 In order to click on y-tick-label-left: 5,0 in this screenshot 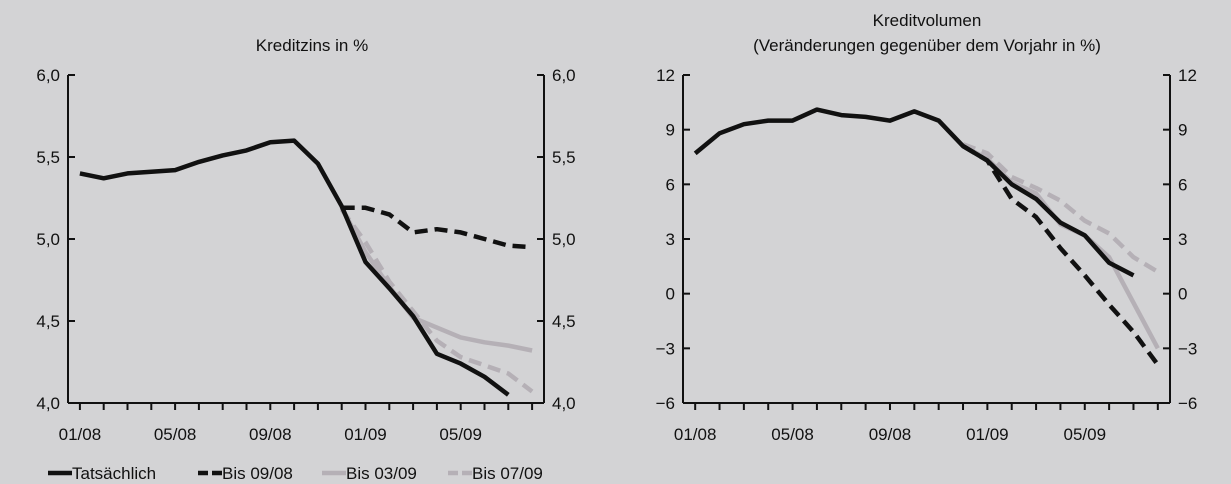, I will do `click(48, 239)`.